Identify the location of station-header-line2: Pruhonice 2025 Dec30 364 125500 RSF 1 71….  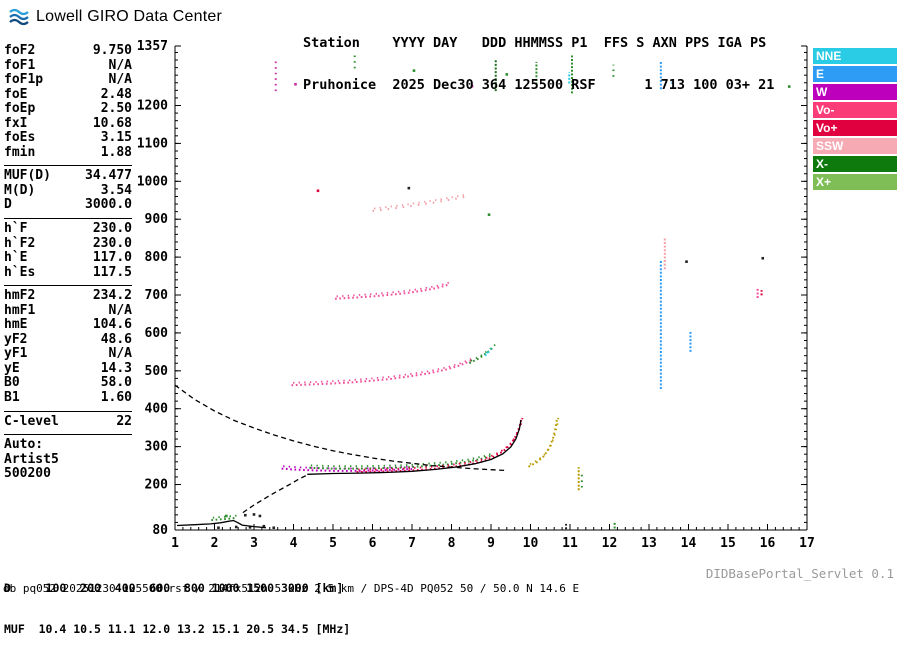
(539, 85).